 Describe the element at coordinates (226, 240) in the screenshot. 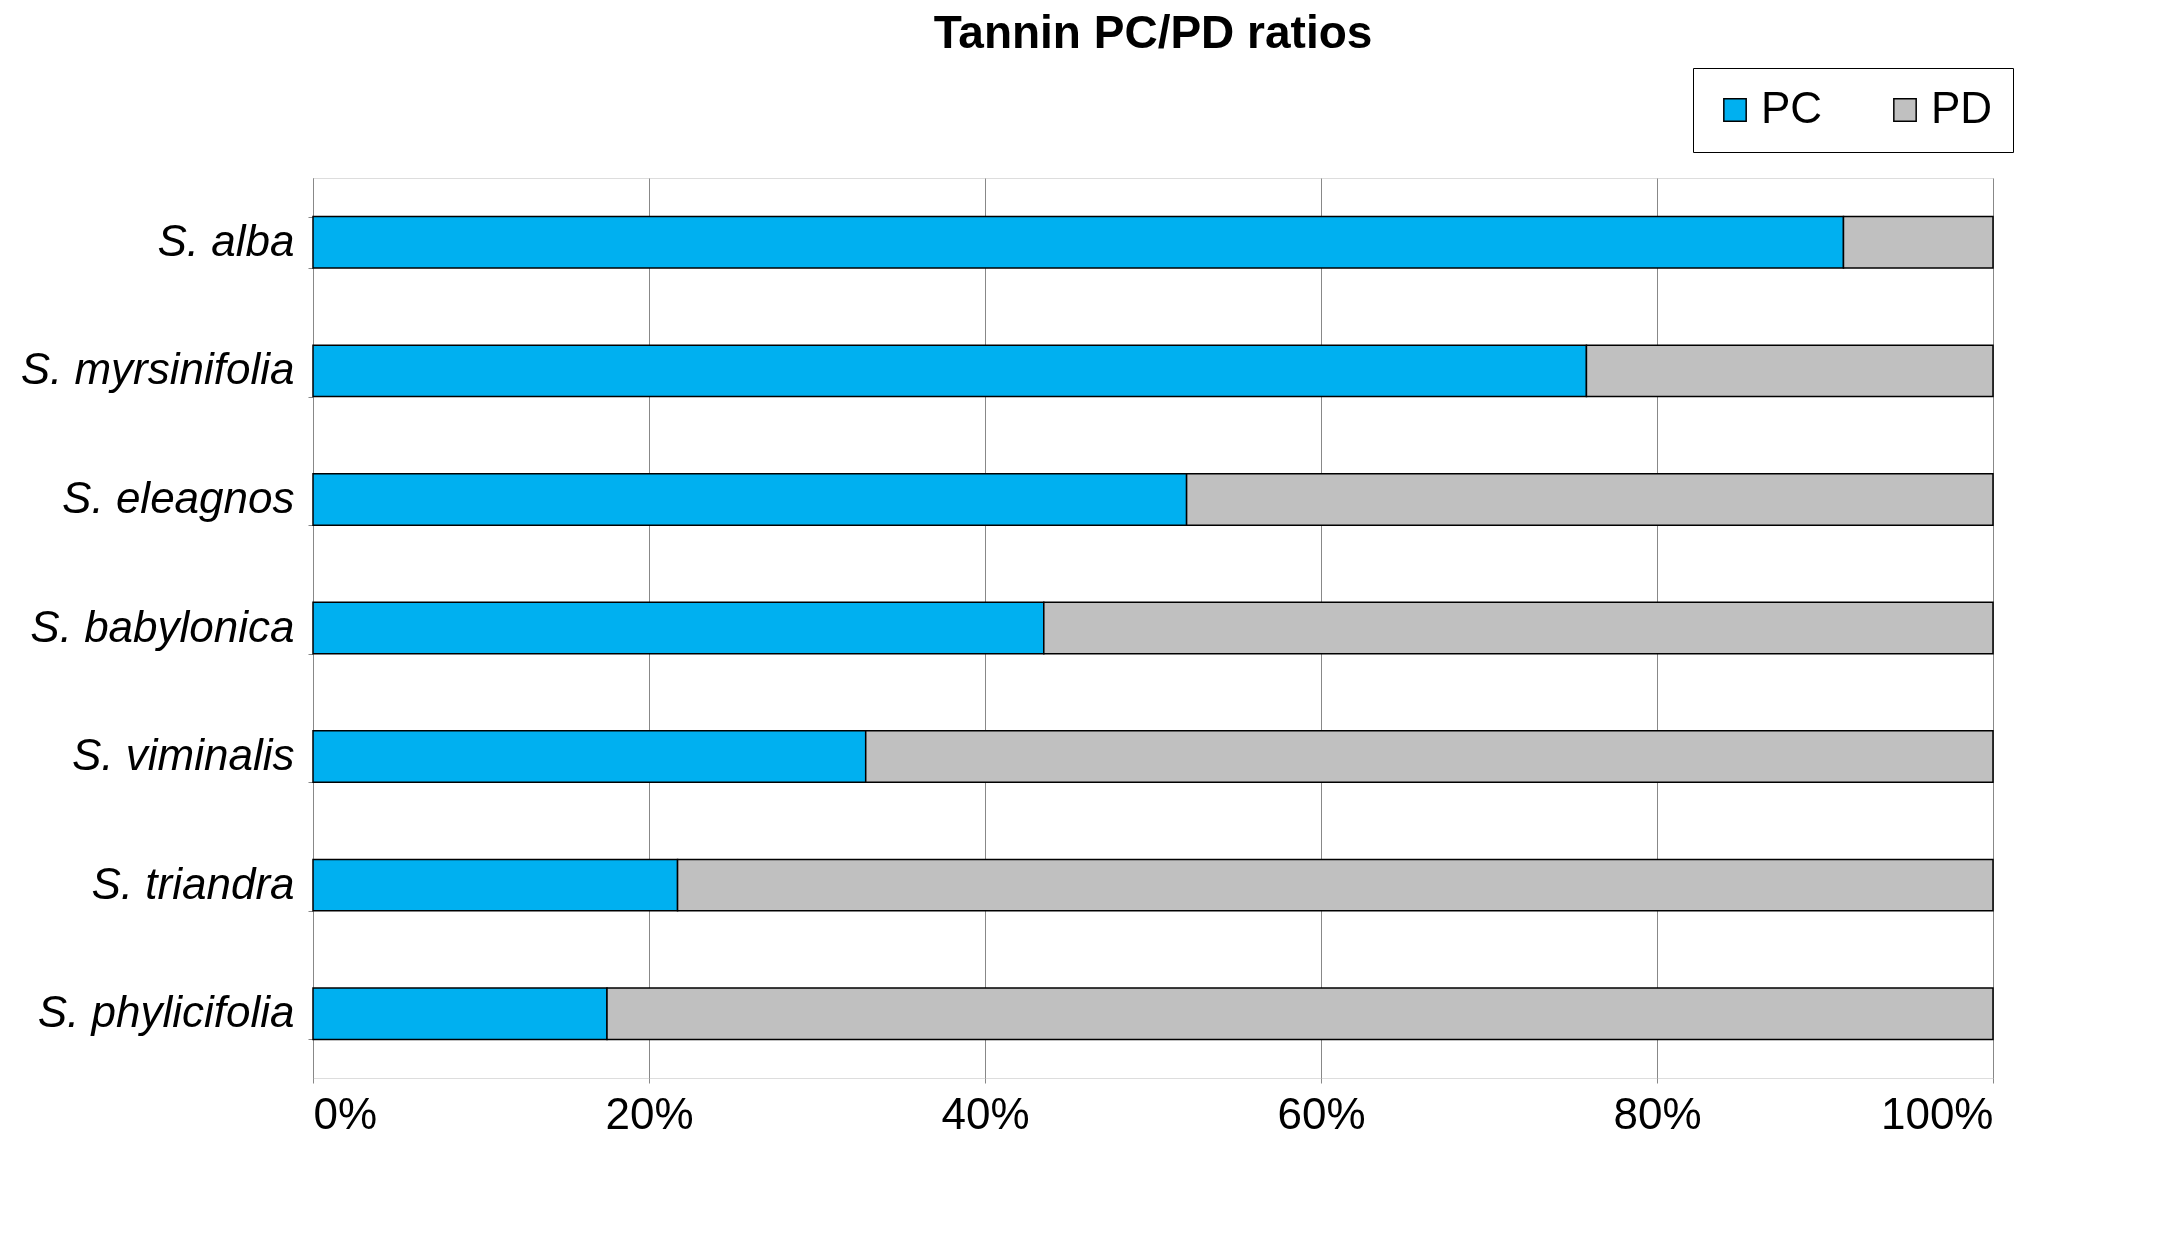

I see `y-tick-label: S. alba` at that location.